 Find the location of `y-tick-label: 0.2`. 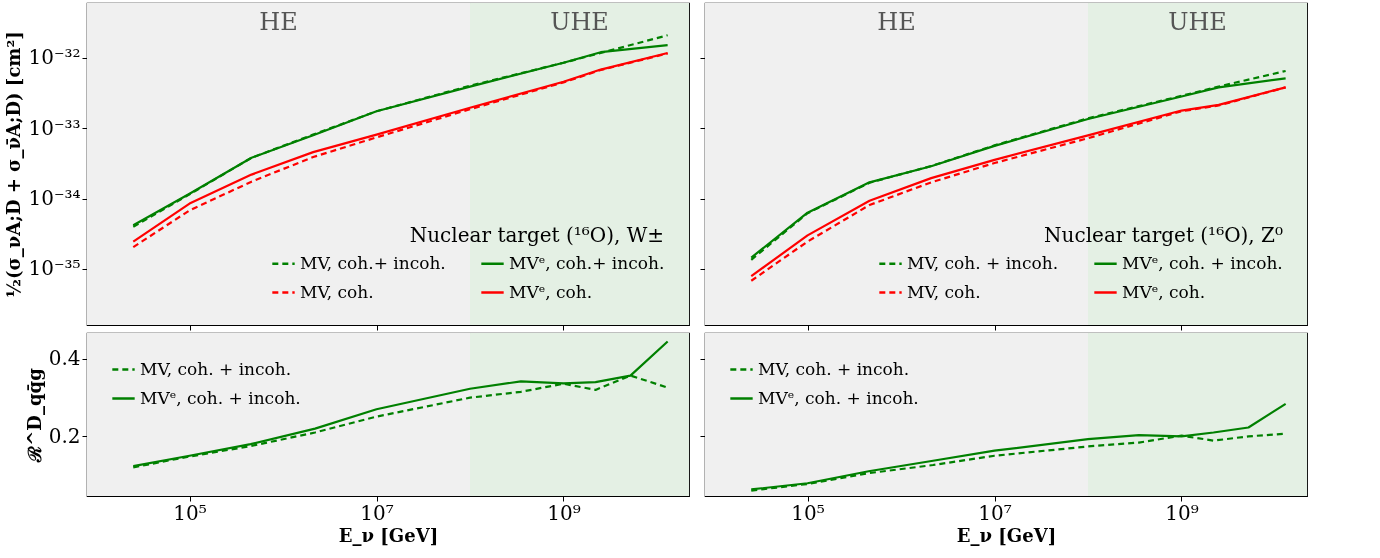

y-tick-label: 0.2 is located at coordinates (64, 435).